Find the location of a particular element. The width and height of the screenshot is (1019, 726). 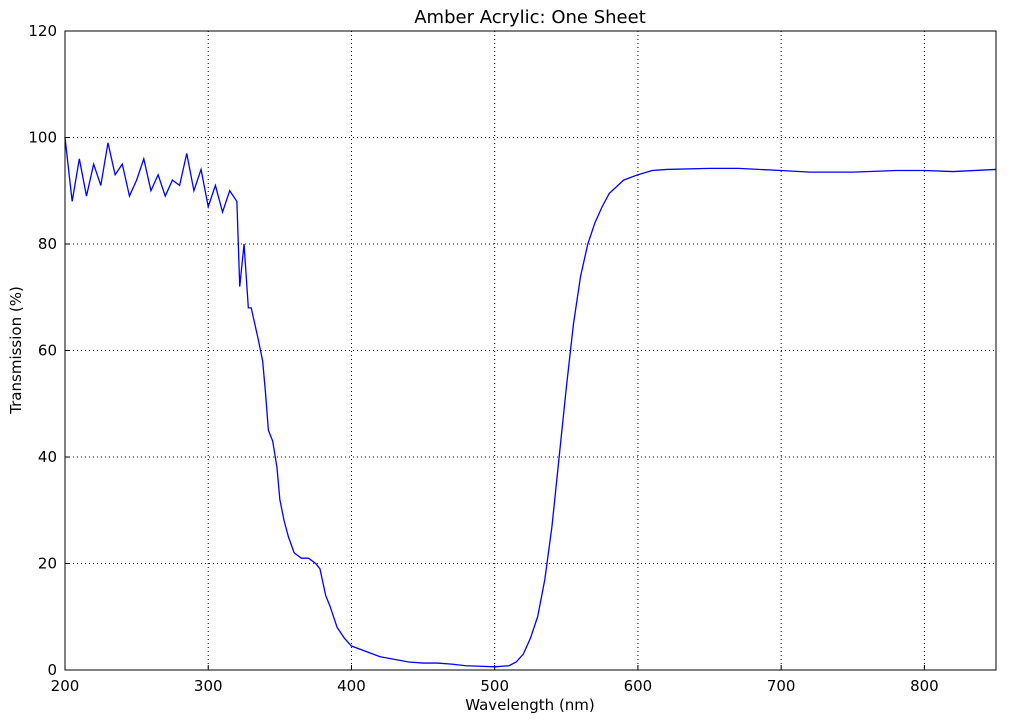

x-tick-label: 700 is located at coordinates (781, 686).